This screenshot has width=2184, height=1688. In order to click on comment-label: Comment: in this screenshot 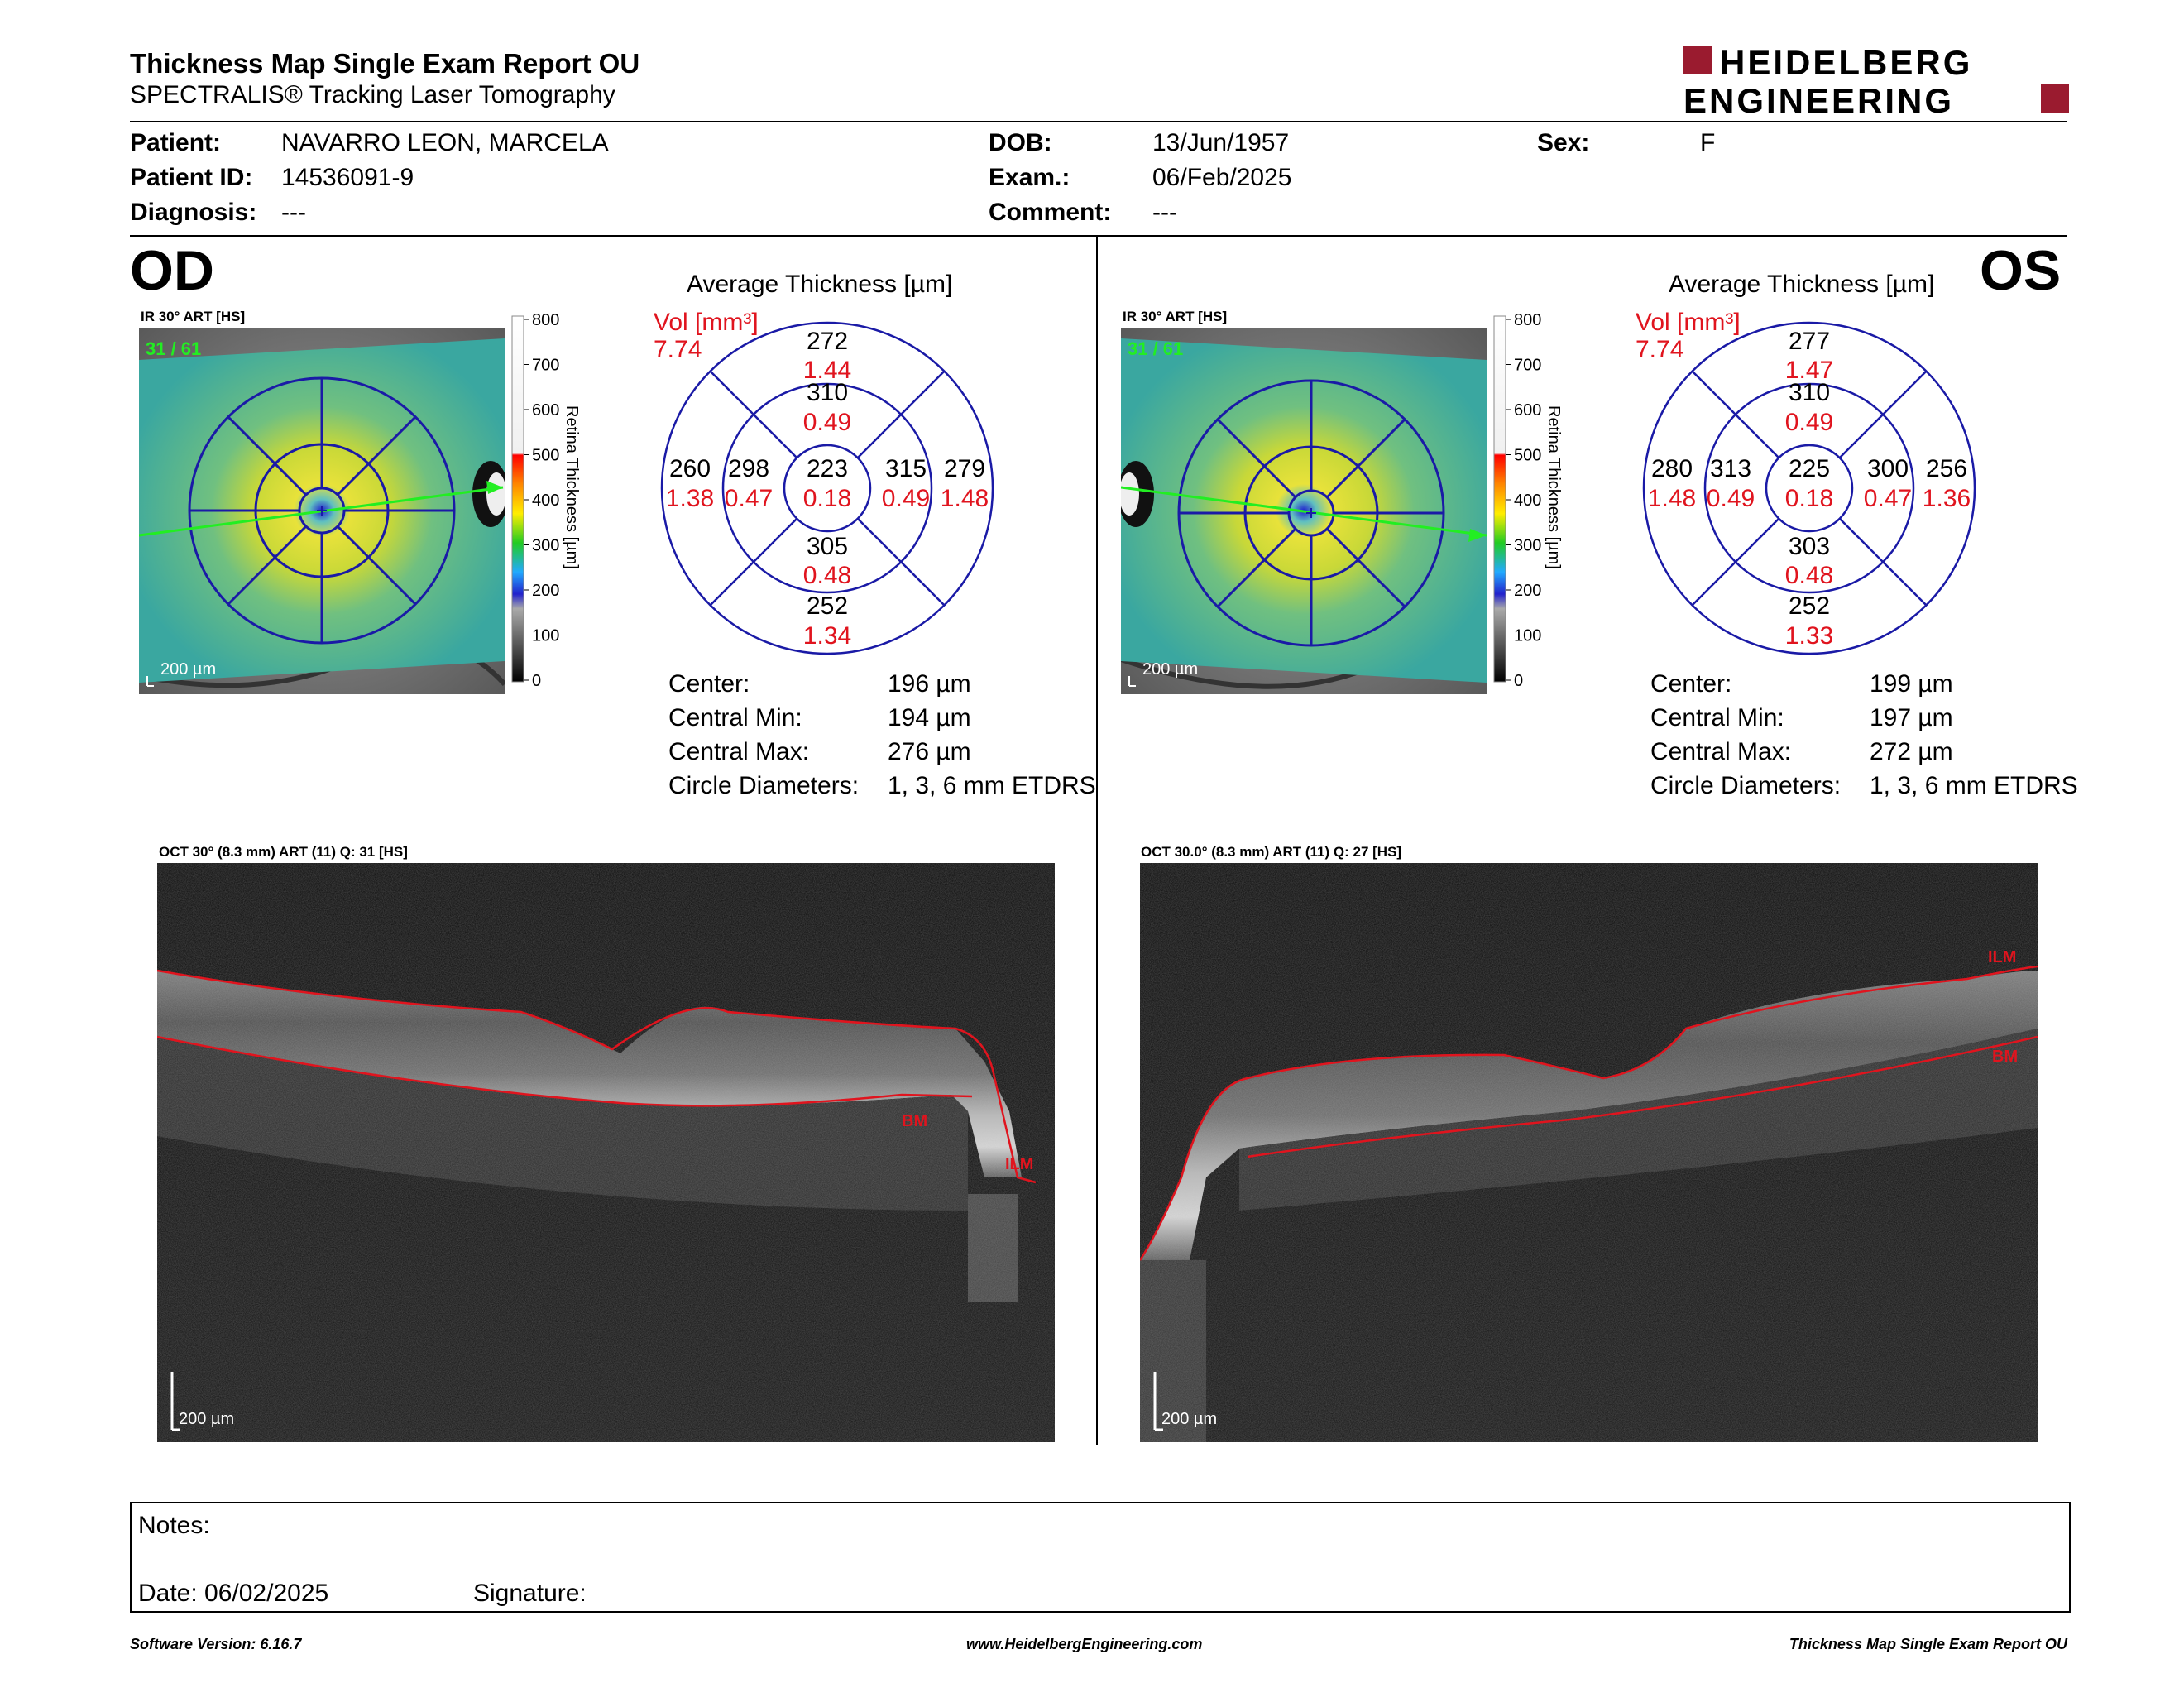, I will do `click(1050, 212)`.